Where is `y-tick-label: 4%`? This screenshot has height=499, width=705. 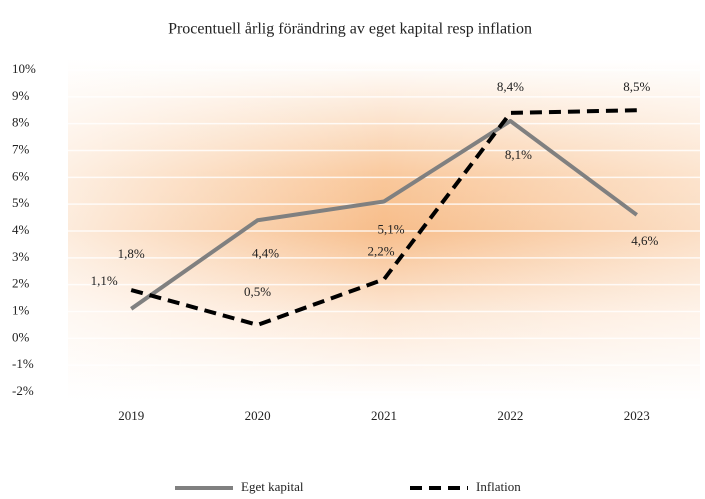
y-tick-label: 4% is located at coordinates (21, 229).